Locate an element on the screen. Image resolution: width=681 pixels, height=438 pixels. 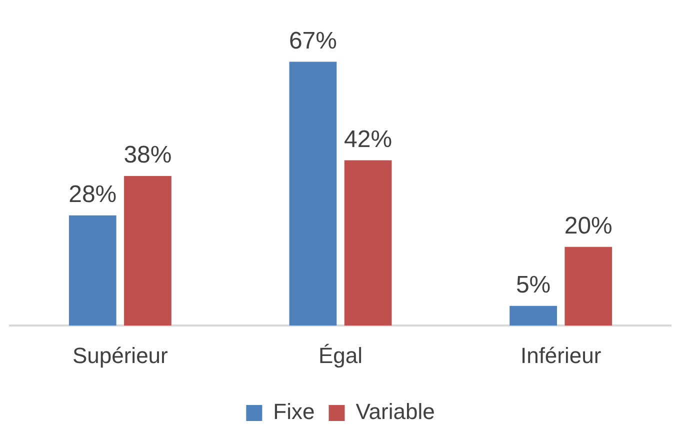
data-label: 42% is located at coordinates (368, 139).